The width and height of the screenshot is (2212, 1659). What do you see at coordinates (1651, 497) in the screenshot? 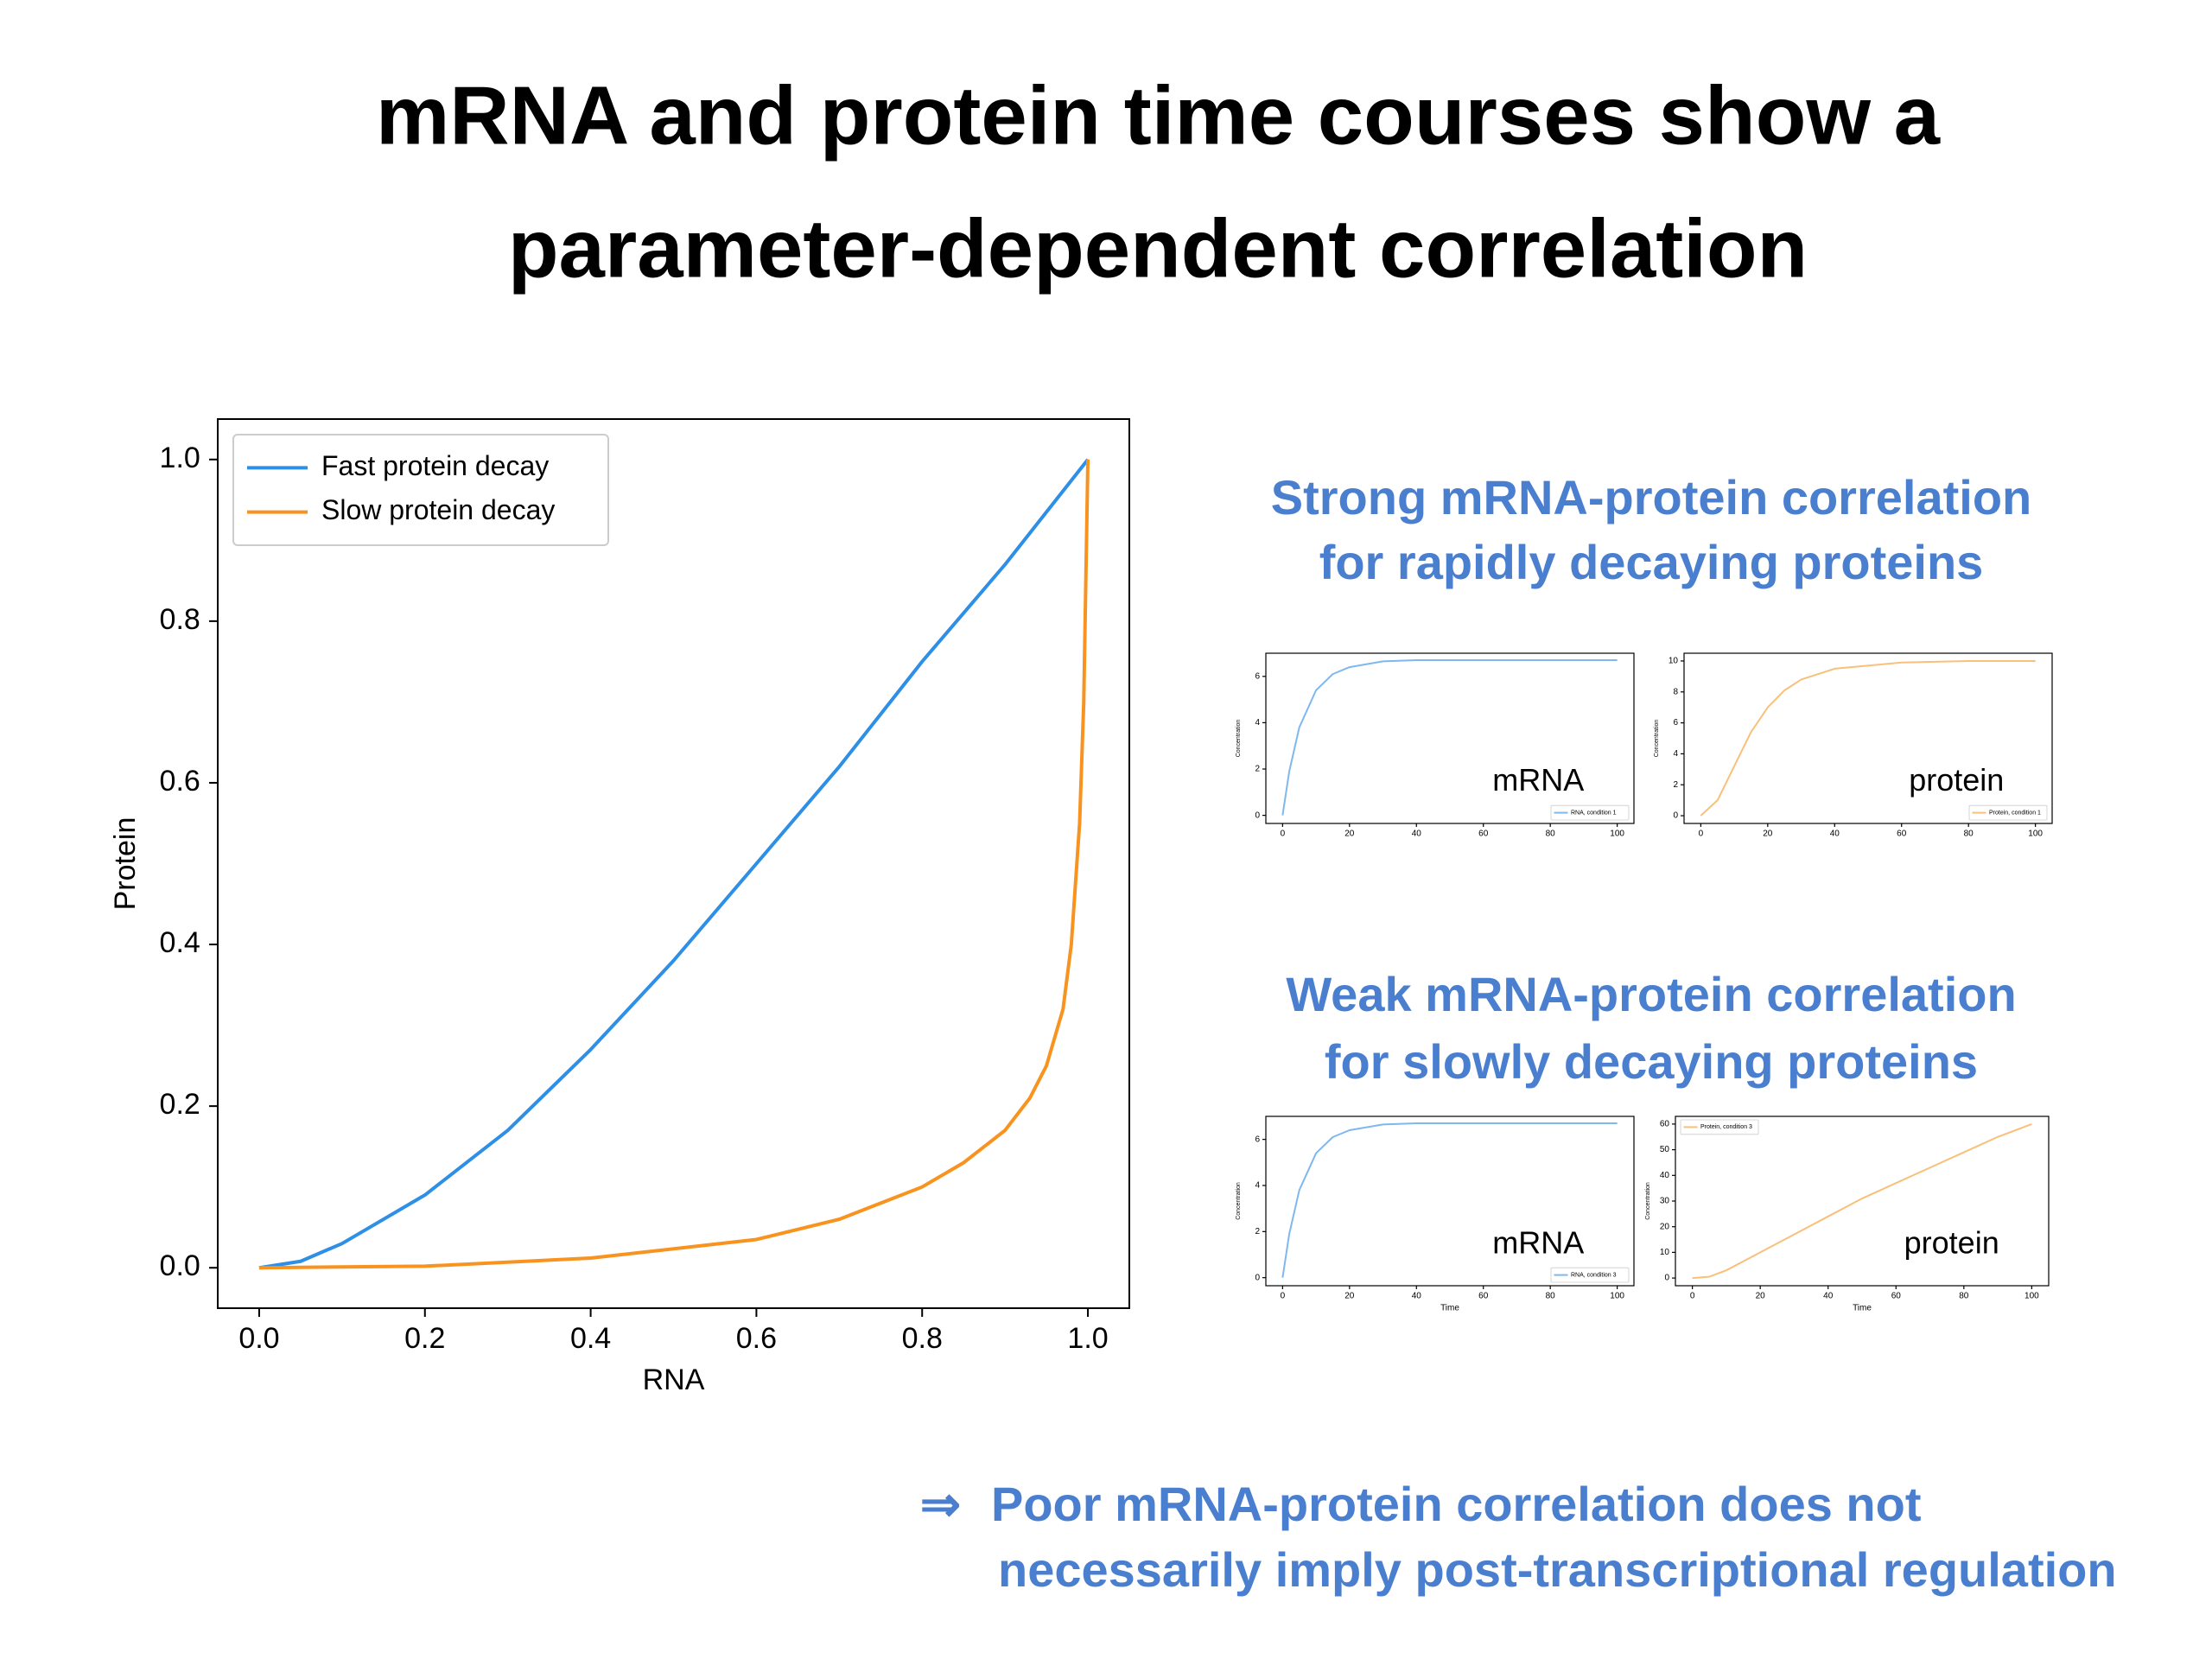
I see `caption: Strong mRNA-protein correlation` at bounding box center [1651, 497].